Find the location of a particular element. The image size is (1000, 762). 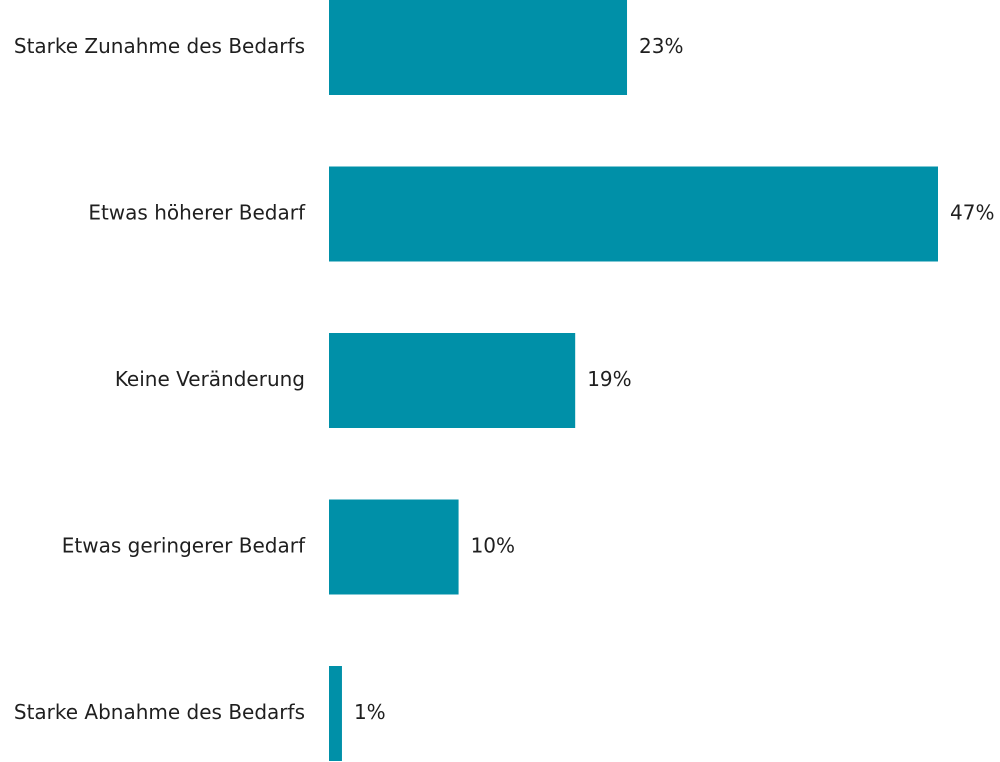

value-label-2: 47% is located at coordinates (972, 213).